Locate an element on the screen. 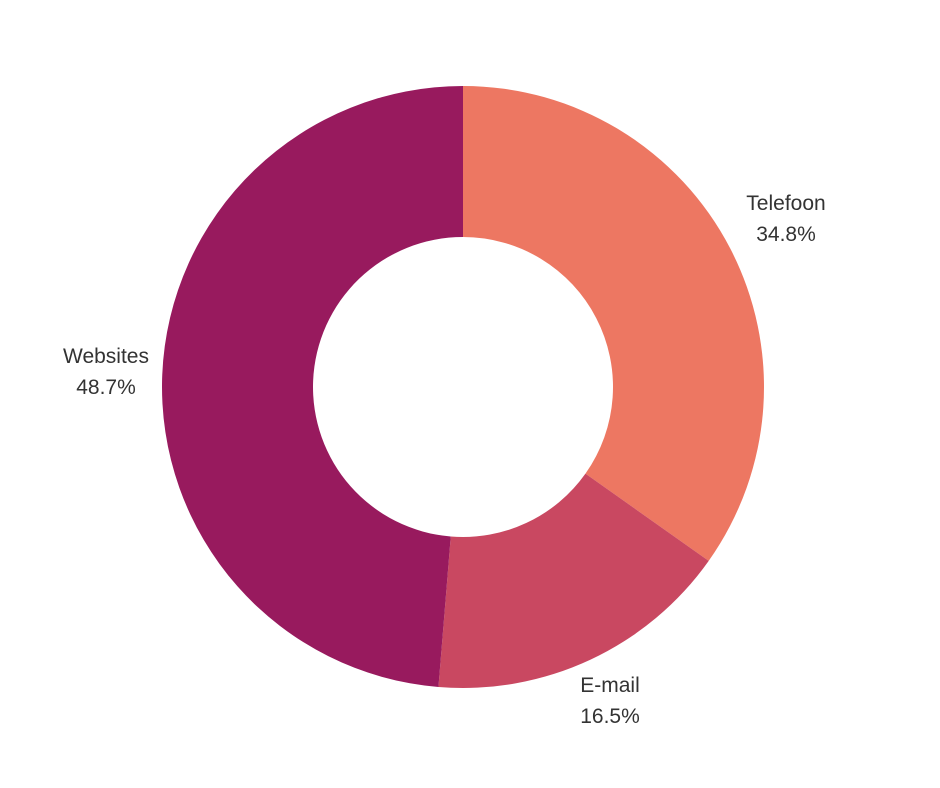  slice-value-email: 16.5% is located at coordinates (610, 716).